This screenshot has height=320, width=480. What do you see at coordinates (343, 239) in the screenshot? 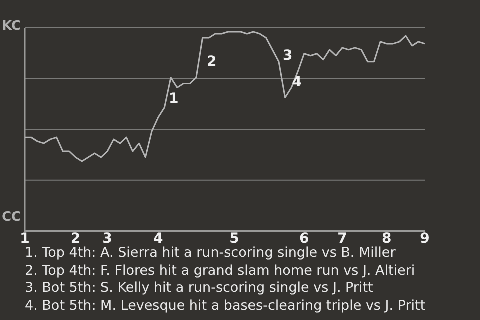
I see `x-tick-label: 7` at bounding box center [343, 239].